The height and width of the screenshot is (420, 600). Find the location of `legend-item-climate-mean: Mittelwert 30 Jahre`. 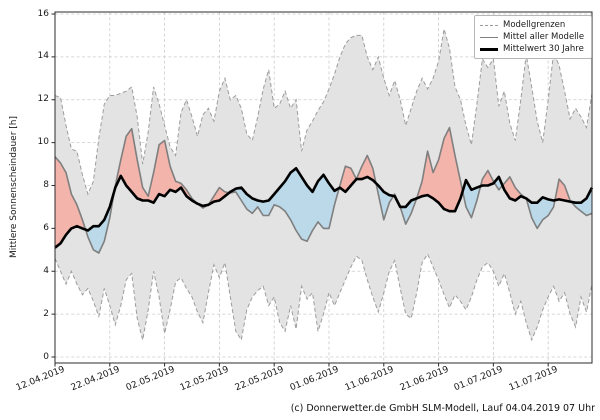

legend-item-climate-mean: Mittelwert 30 Jahre is located at coordinates (535, 49).